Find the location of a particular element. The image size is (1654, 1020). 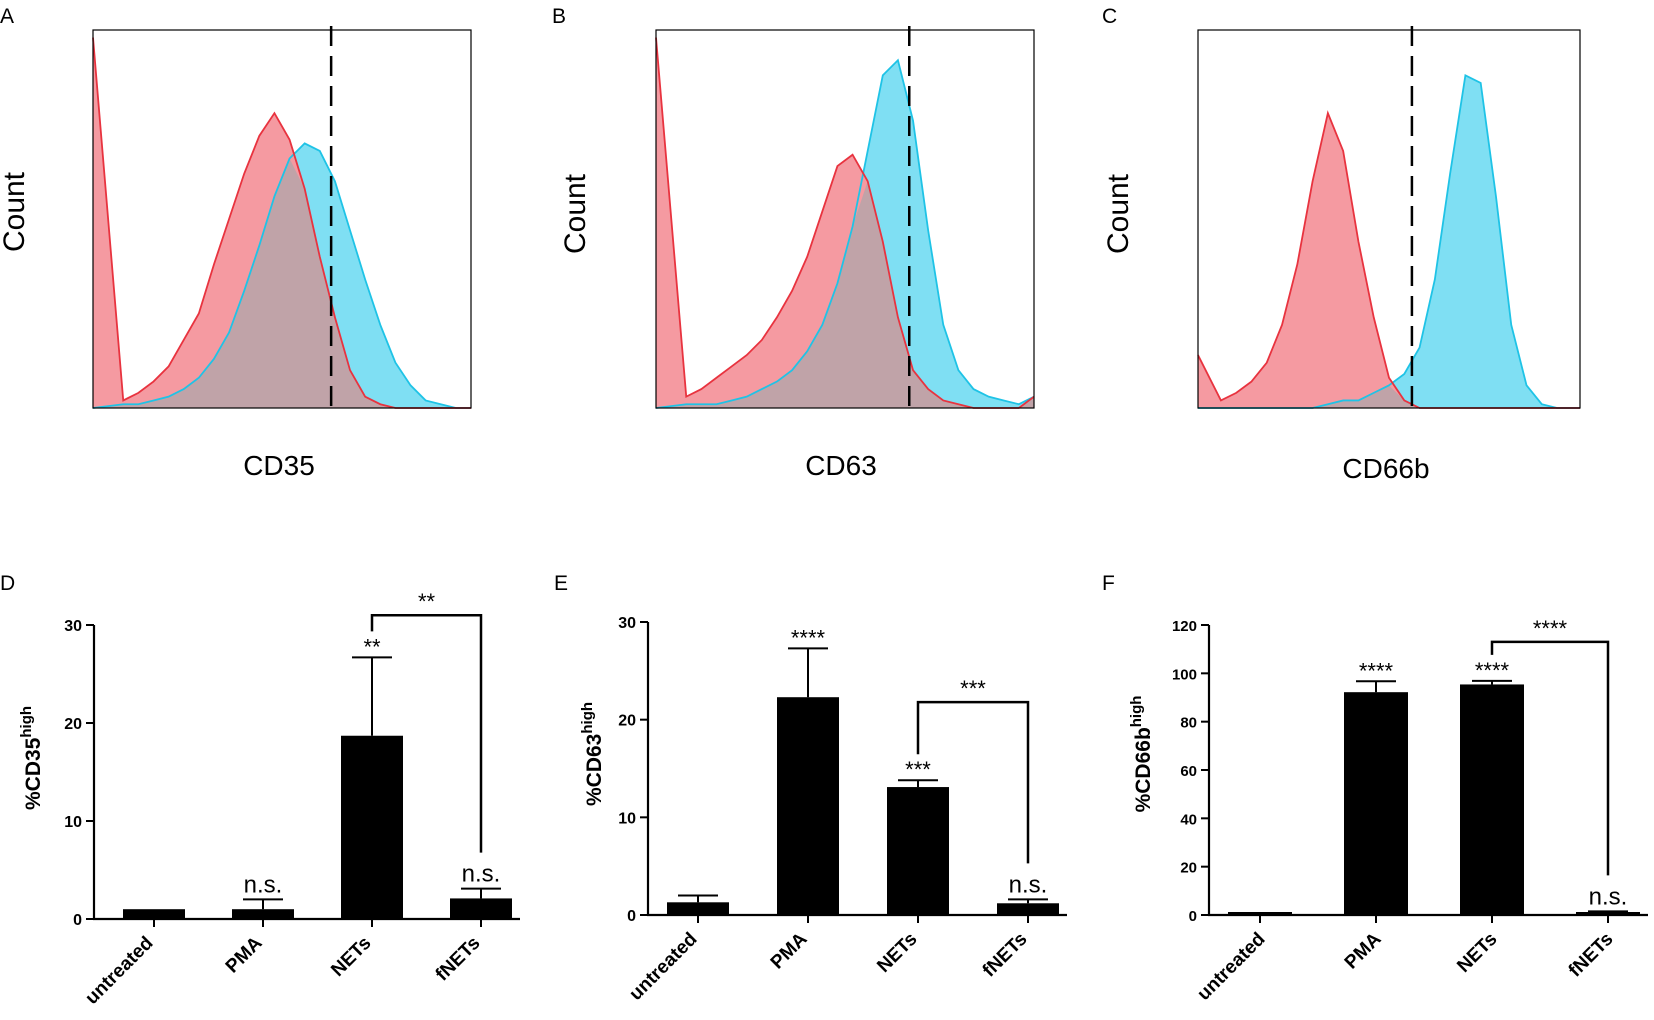

y-axis-label: %CD35high is located at coordinates (31, 758).